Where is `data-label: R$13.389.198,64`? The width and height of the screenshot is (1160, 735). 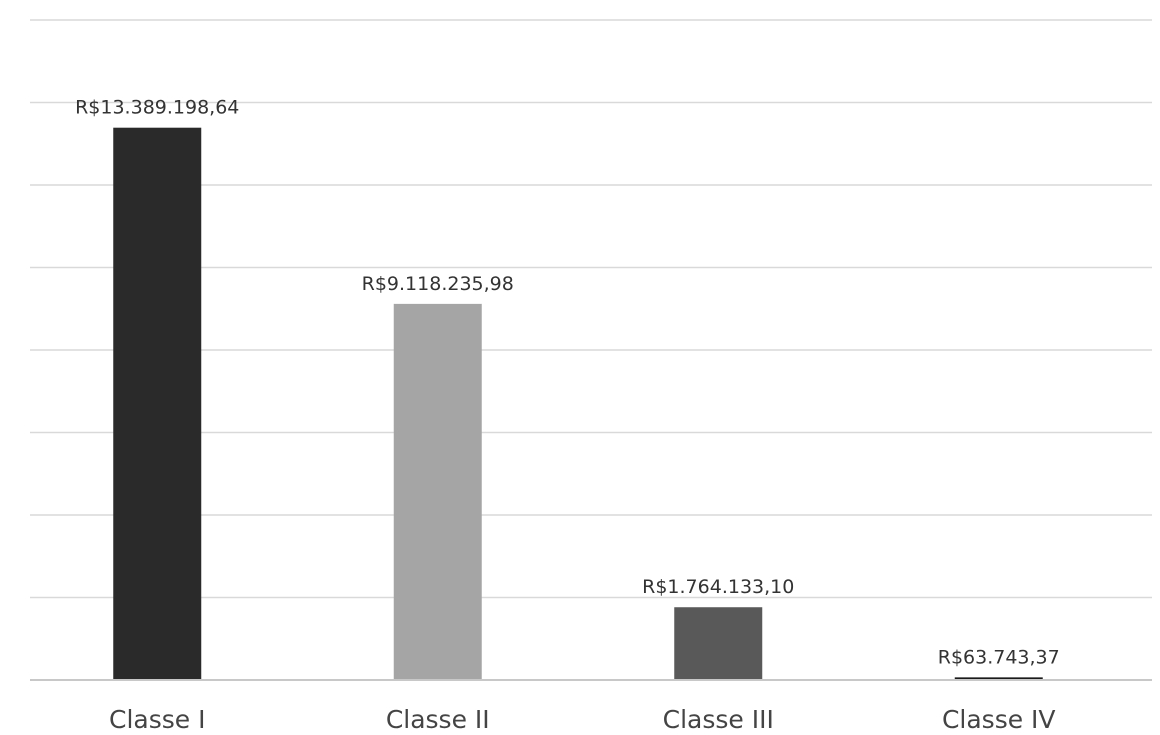
data-label: R$13.389.198,64 is located at coordinates (157, 108).